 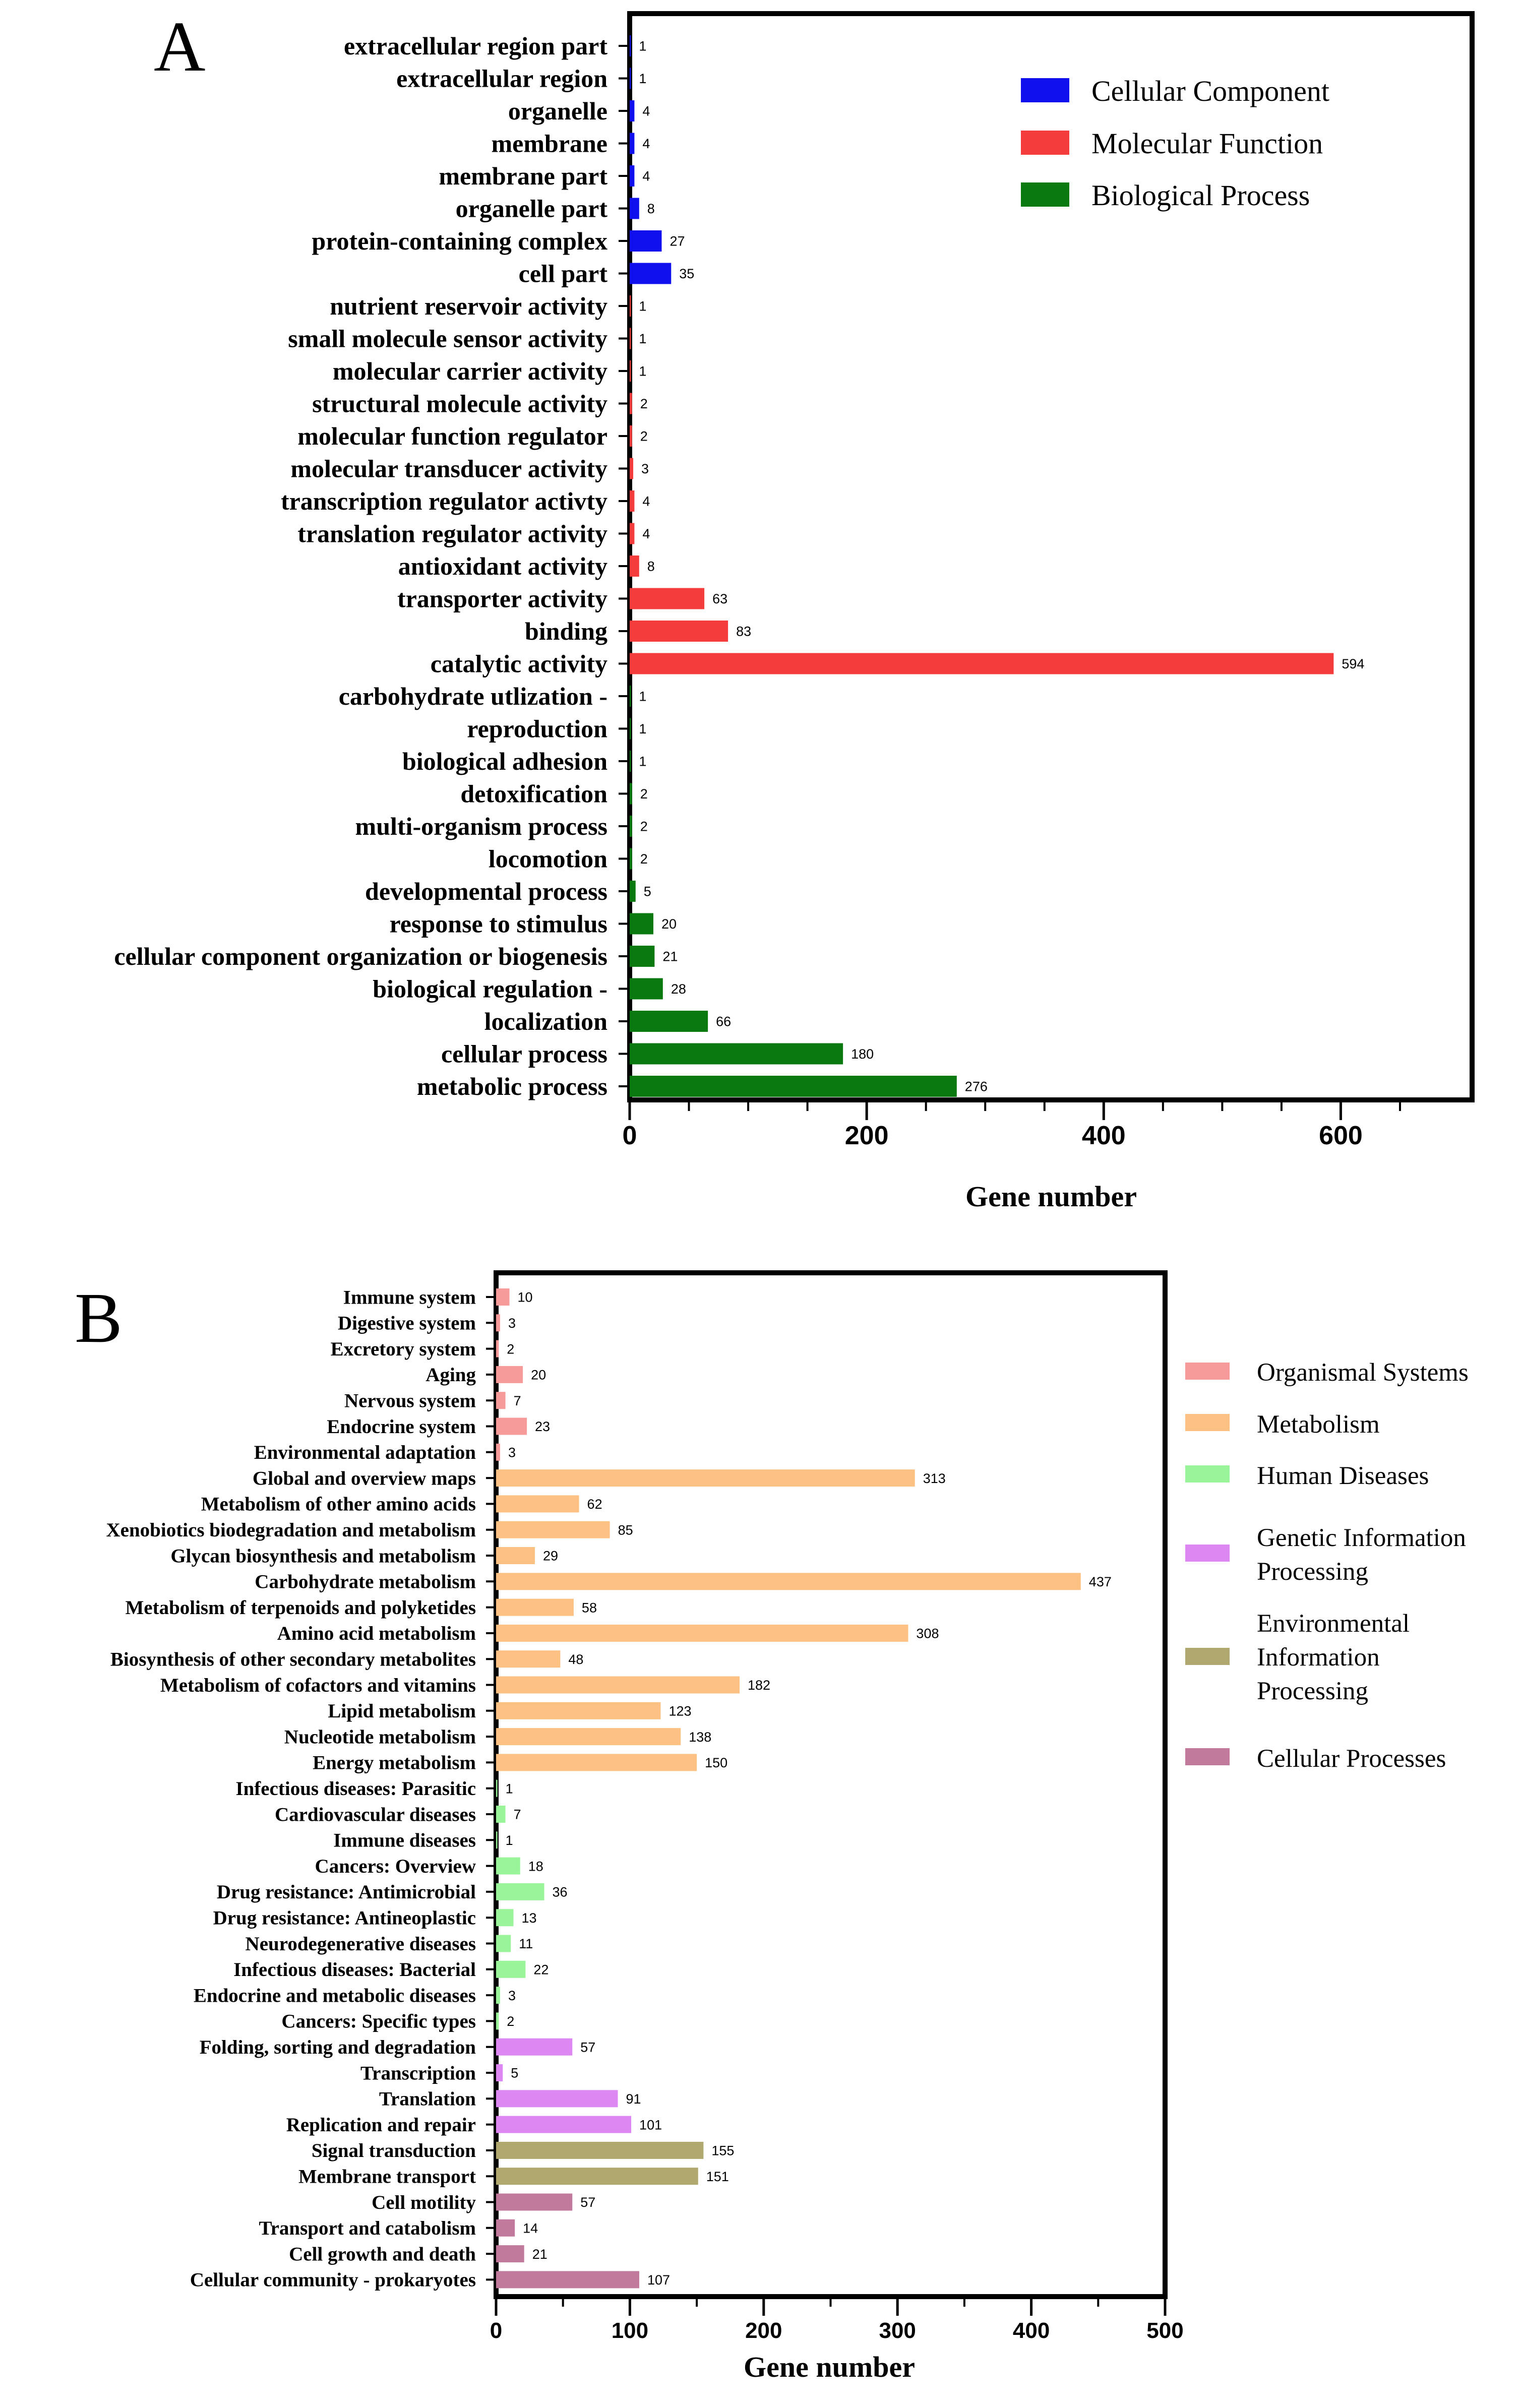 What do you see at coordinates (1164, 2330) in the screenshot?
I see `chart-1-x-tick-label: 500` at bounding box center [1164, 2330].